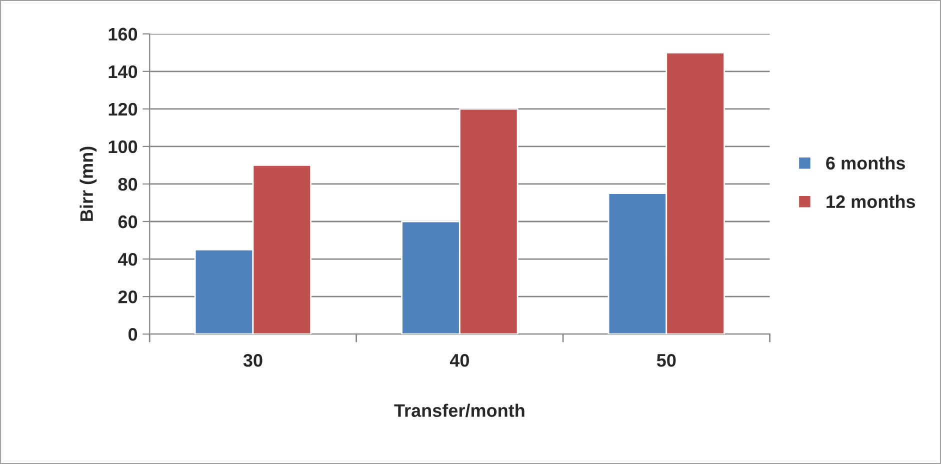  I want to click on y-axis-title: Birr (mn), so click(88, 183).